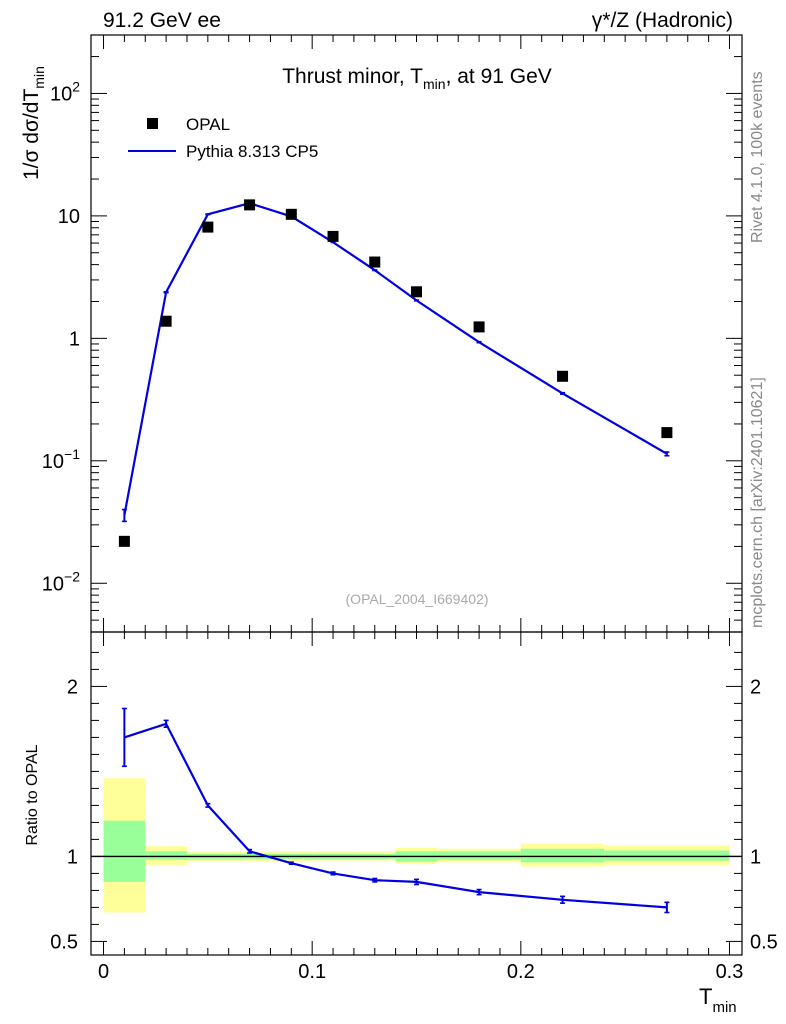  What do you see at coordinates (74, 339) in the screenshot?
I see `main-y-tick-label: 1` at bounding box center [74, 339].